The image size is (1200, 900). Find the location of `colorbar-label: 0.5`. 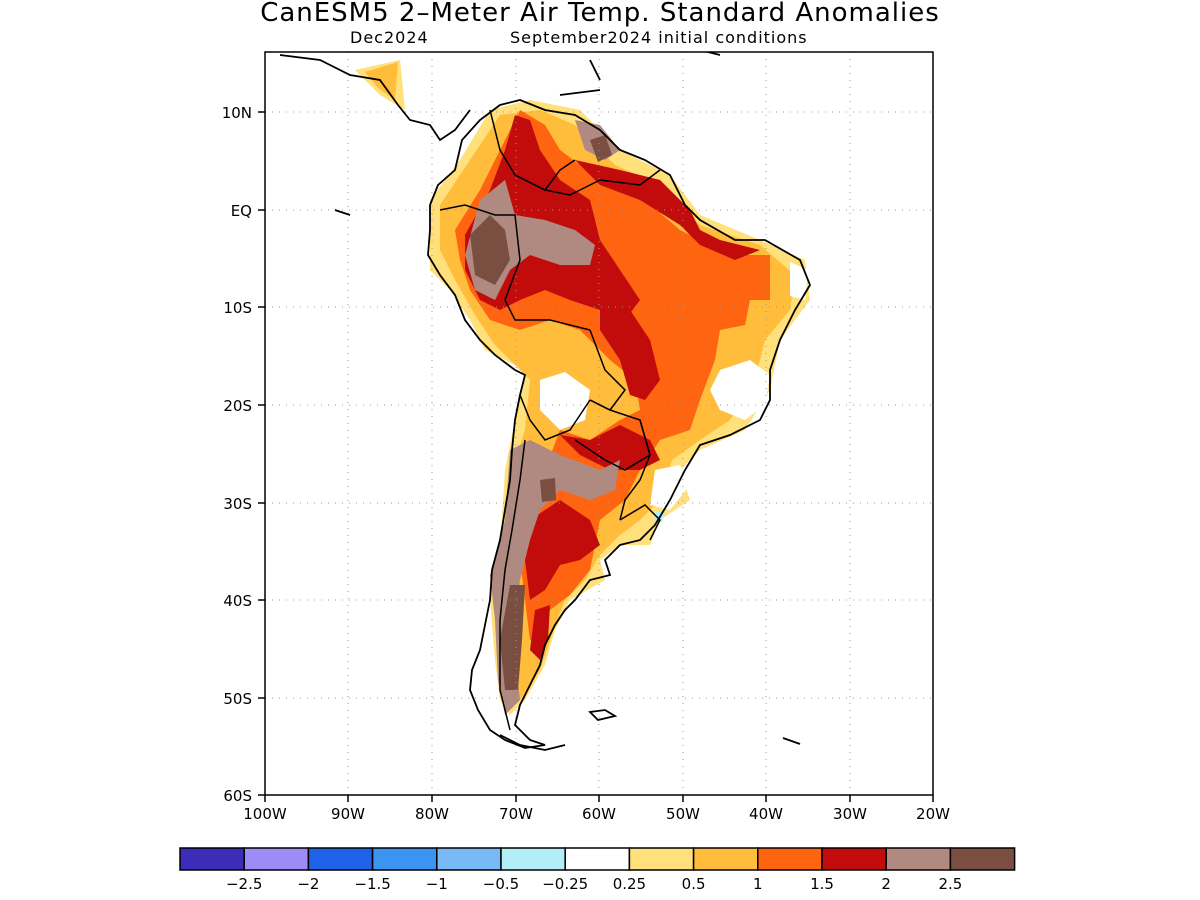

colorbar-label: 0.5 is located at coordinates (694, 884).